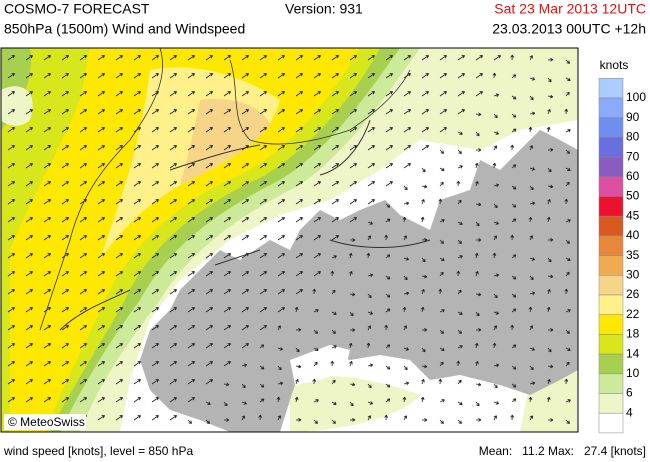  Describe the element at coordinates (633, 196) in the screenshot. I see `legend-label: 50` at that location.